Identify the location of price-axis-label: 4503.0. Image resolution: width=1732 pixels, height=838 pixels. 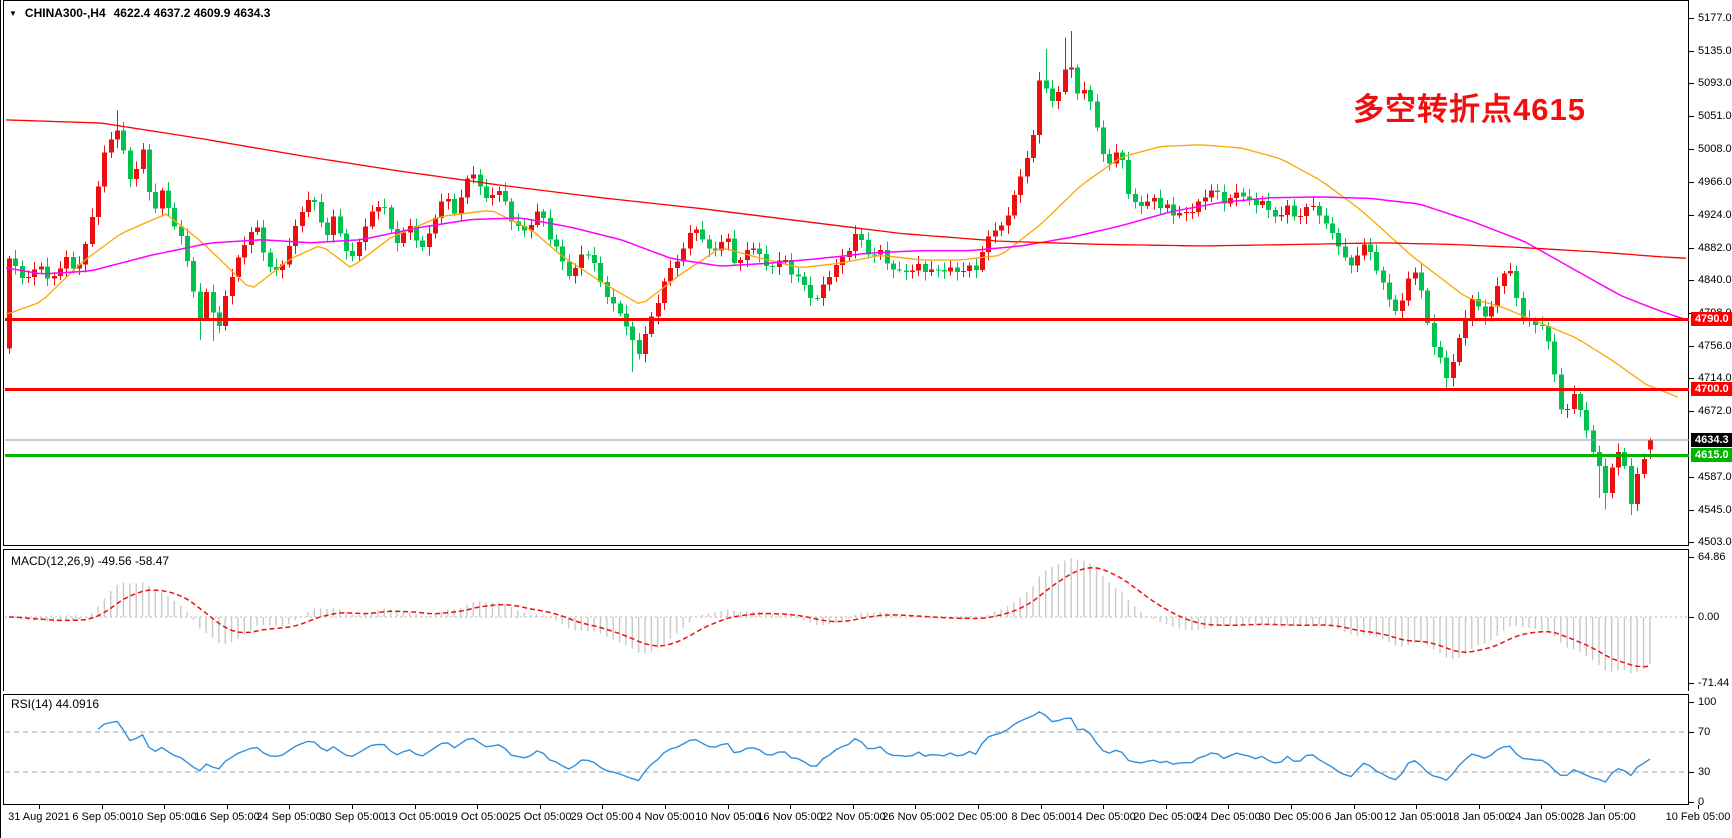
(1715, 542).